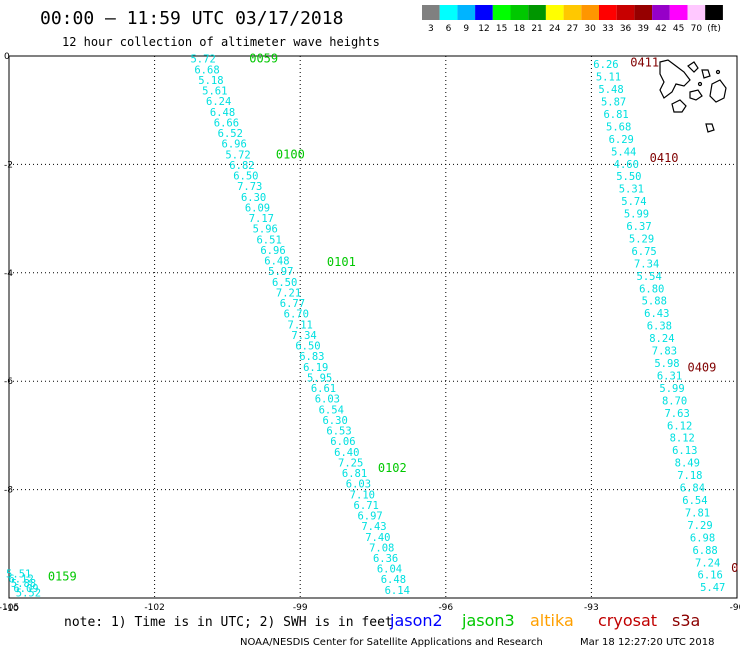 The image size is (740, 650). What do you see at coordinates (483, 29) in the screenshot?
I see `legend-label: 12` at bounding box center [483, 29].